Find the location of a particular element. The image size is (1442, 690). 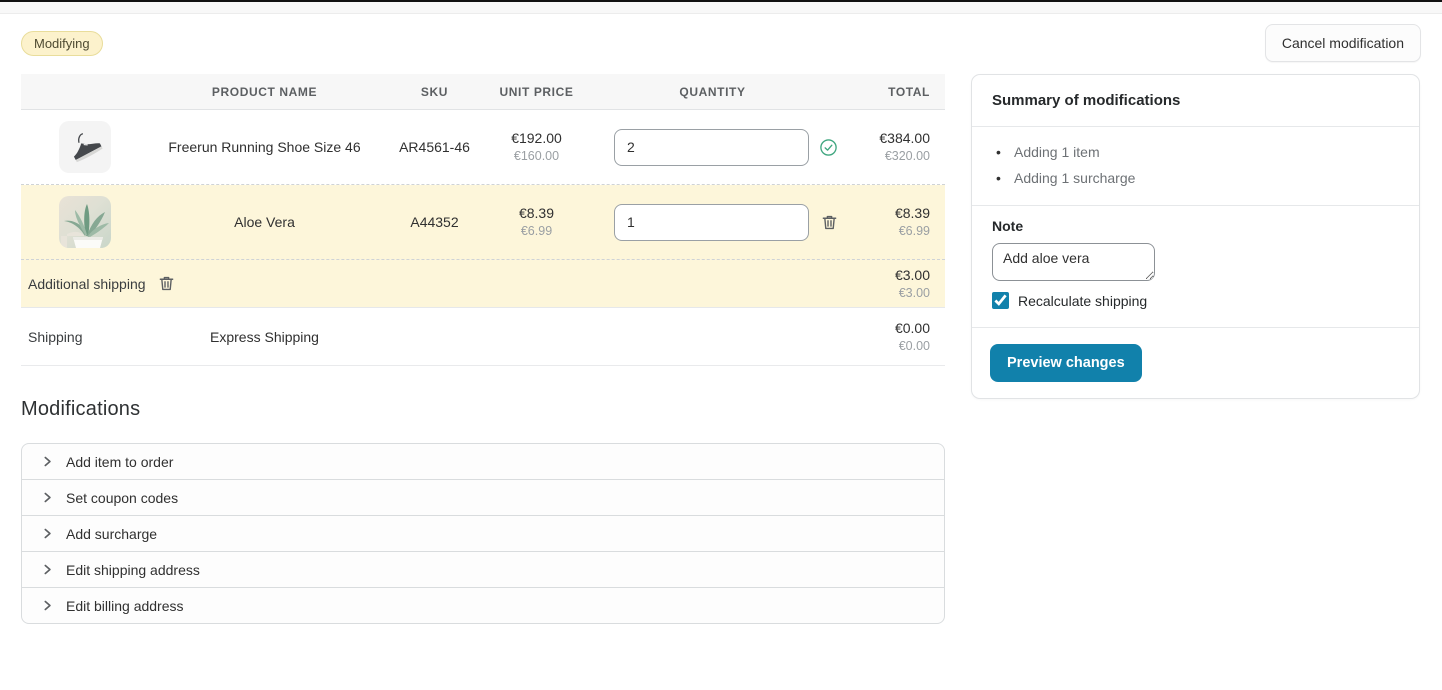

header-product-name: PRODUCT NAME is located at coordinates (264, 91).